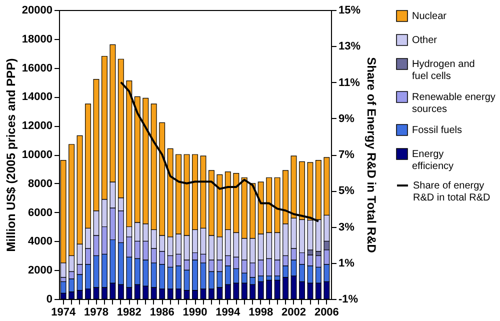 This screenshot has height=321, width=500. What do you see at coordinates (11, 155) in the screenshot?
I see `y-axis-title: Million US$ (2005 prices and PPP)` at bounding box center [11, 155].